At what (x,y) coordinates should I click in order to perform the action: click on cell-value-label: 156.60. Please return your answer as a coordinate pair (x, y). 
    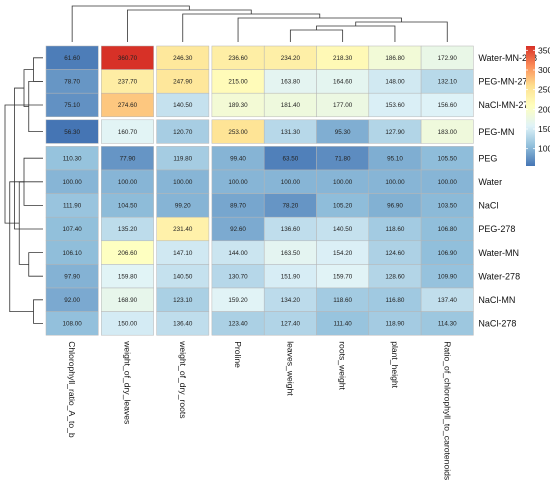
    Looking at the image, I should click on (448, 105).